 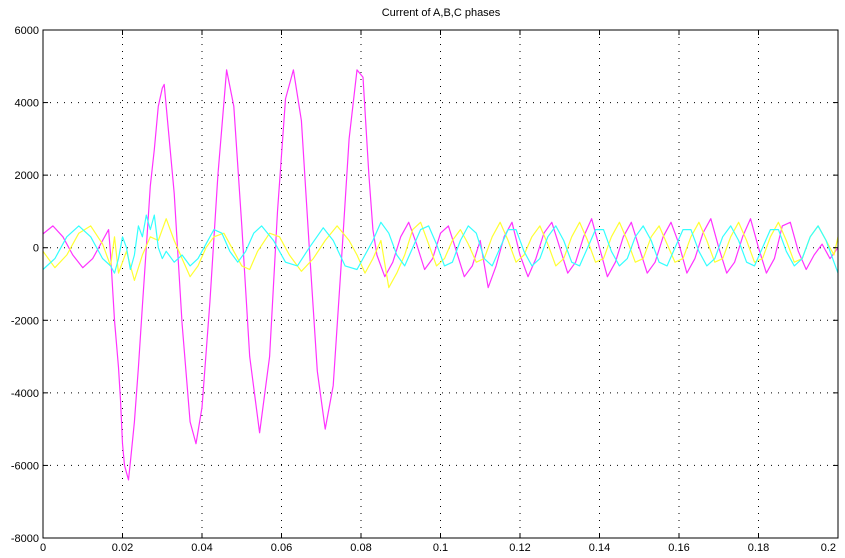 What do you see at coordinates (441, 13) in the screenshot?
I see `chart-title: Current of A,B,C phases` at bounding box center [441, 13].